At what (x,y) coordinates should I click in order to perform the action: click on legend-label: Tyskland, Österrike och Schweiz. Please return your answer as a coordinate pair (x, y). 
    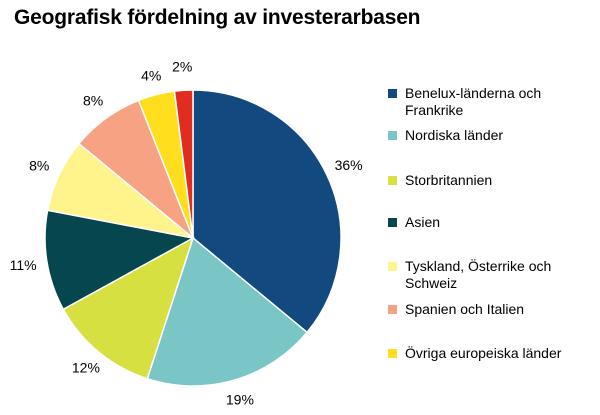
    Looking at the image, I should click on (478, 274).